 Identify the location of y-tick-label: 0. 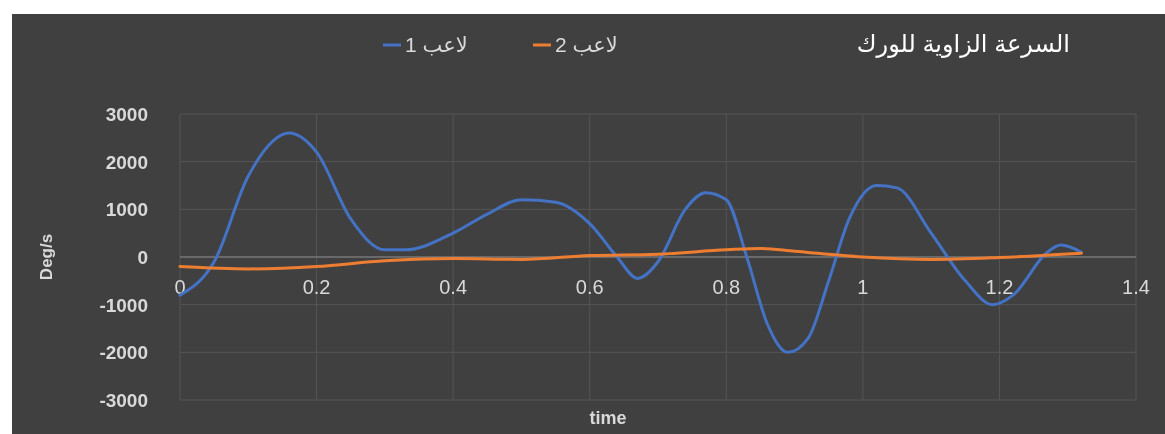
(142, 257).